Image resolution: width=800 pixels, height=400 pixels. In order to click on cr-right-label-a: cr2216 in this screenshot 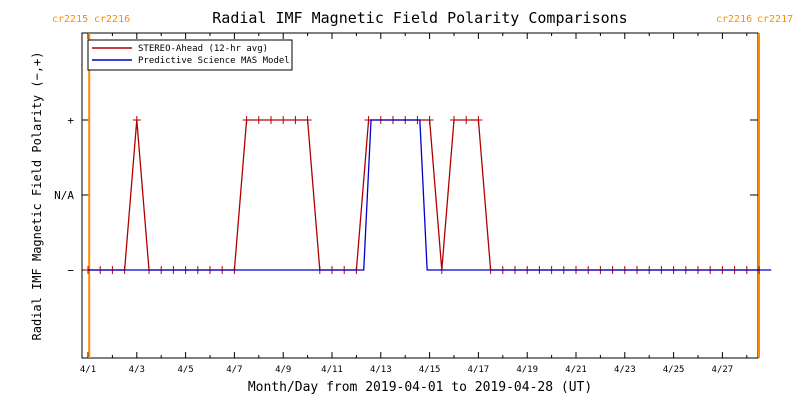, I will do `click(734, 19)`.